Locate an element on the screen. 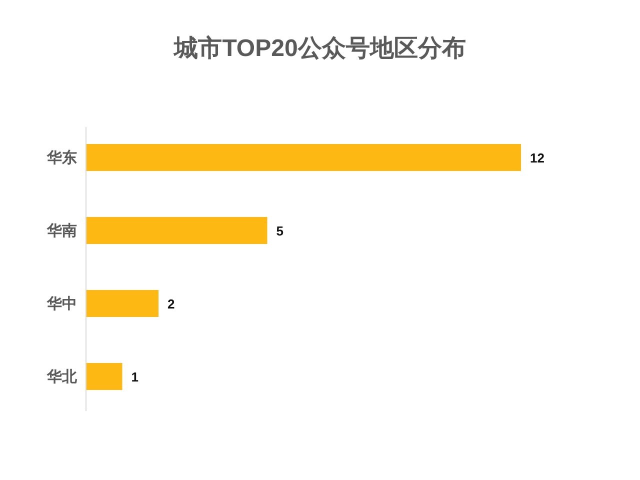  data-label: 12 is located at coordinates (537, 158).